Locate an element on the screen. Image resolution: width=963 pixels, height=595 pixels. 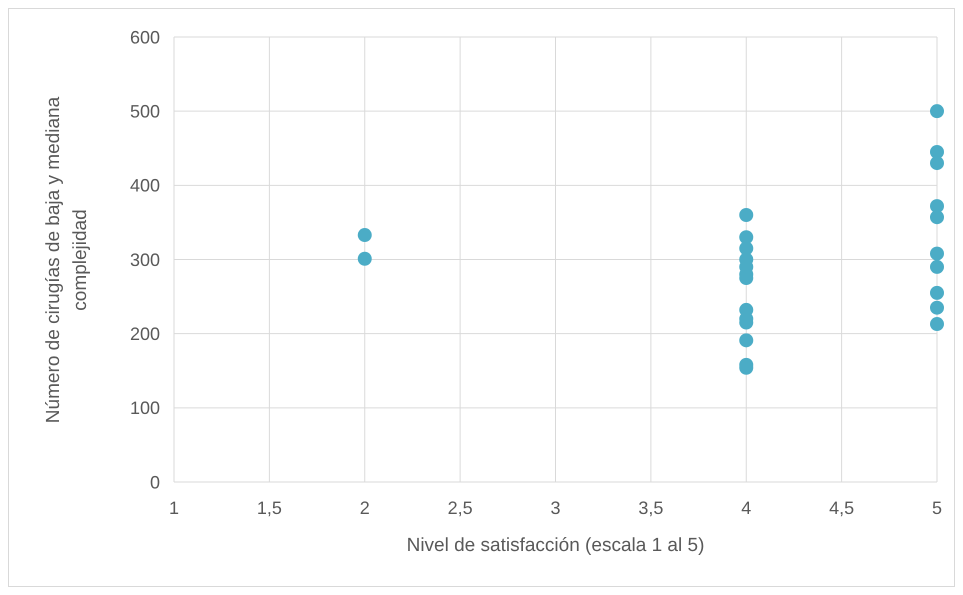
x-tick-label: 1,5 is located at coordinates (269, 508).